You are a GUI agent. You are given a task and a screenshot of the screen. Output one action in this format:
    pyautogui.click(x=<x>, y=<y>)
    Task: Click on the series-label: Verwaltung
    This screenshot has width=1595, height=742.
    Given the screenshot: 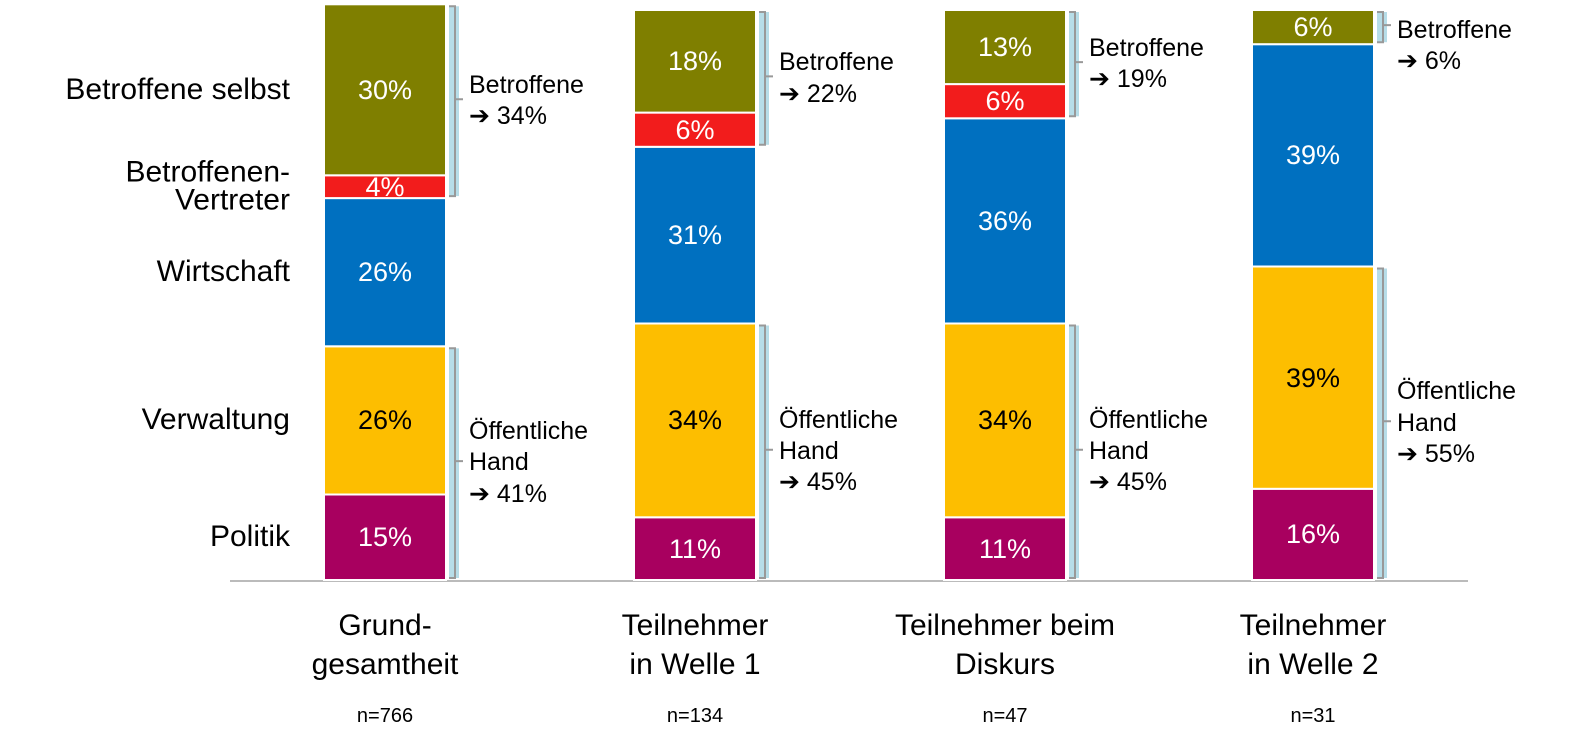 What is the action you would take?
    pyautogui.click(x=215, y=420)
    